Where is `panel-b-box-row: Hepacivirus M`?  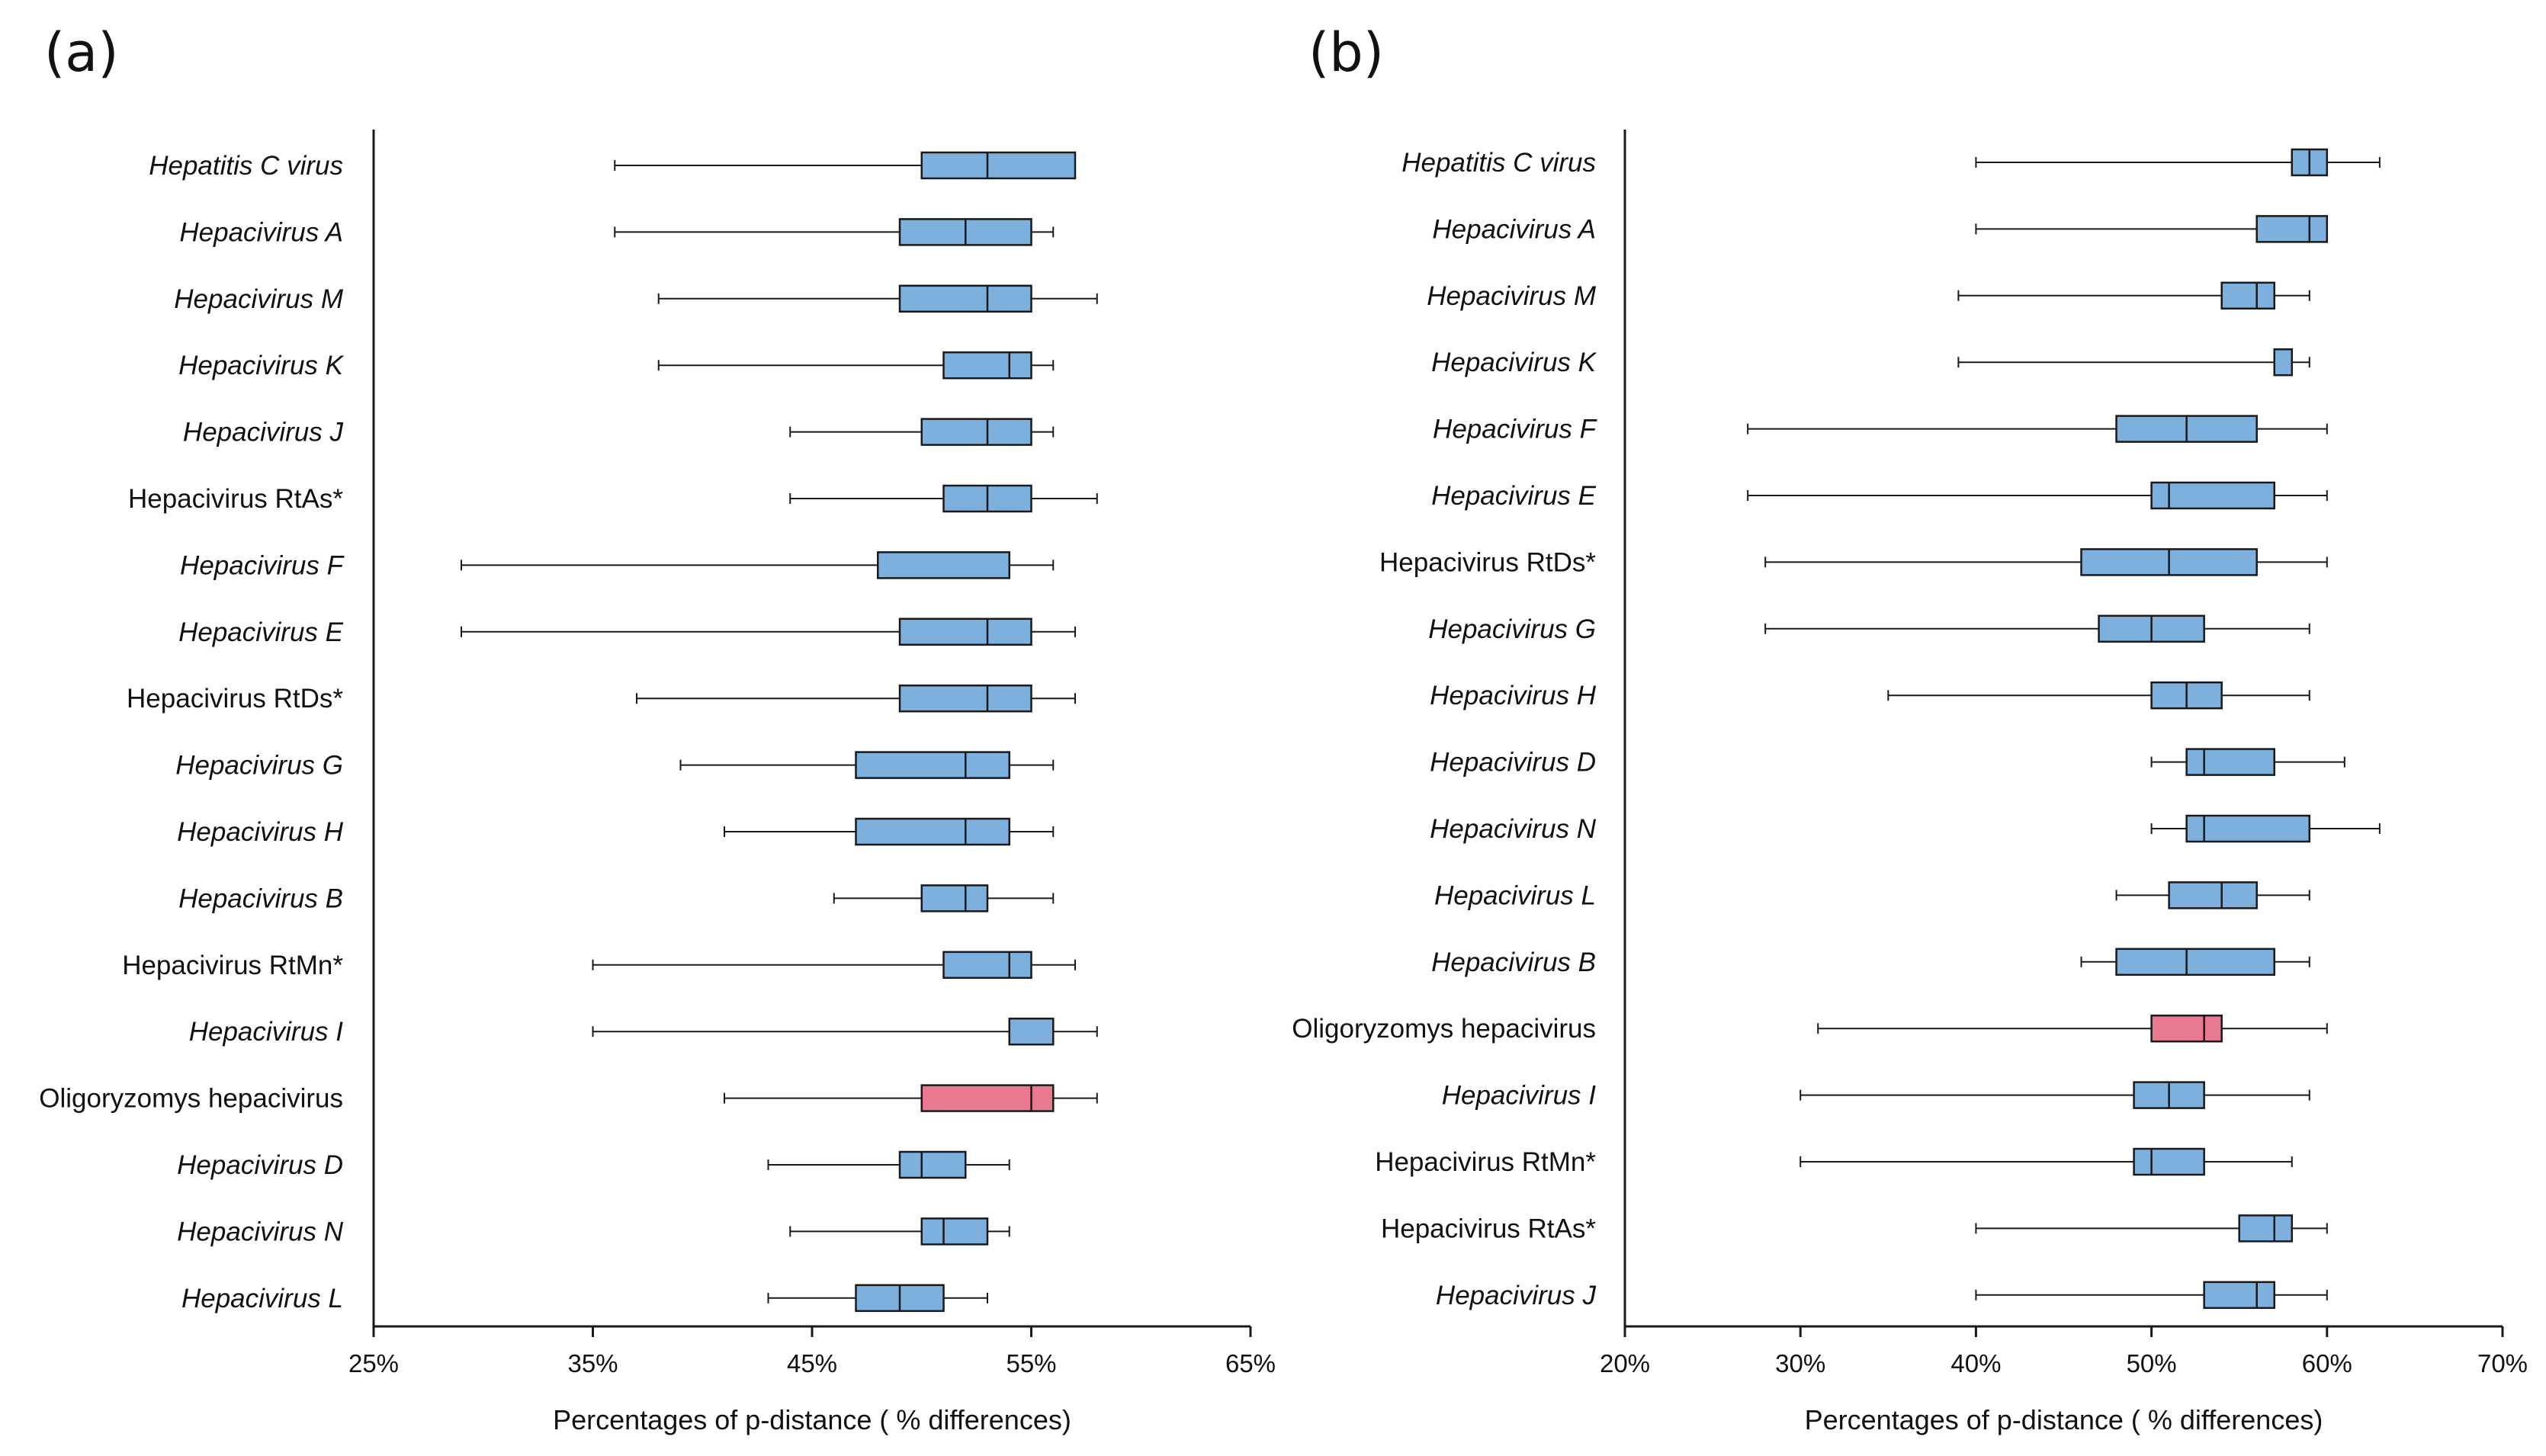 panel-b-box-row: Hepacivirus M is located at coordinates (1868, 296).